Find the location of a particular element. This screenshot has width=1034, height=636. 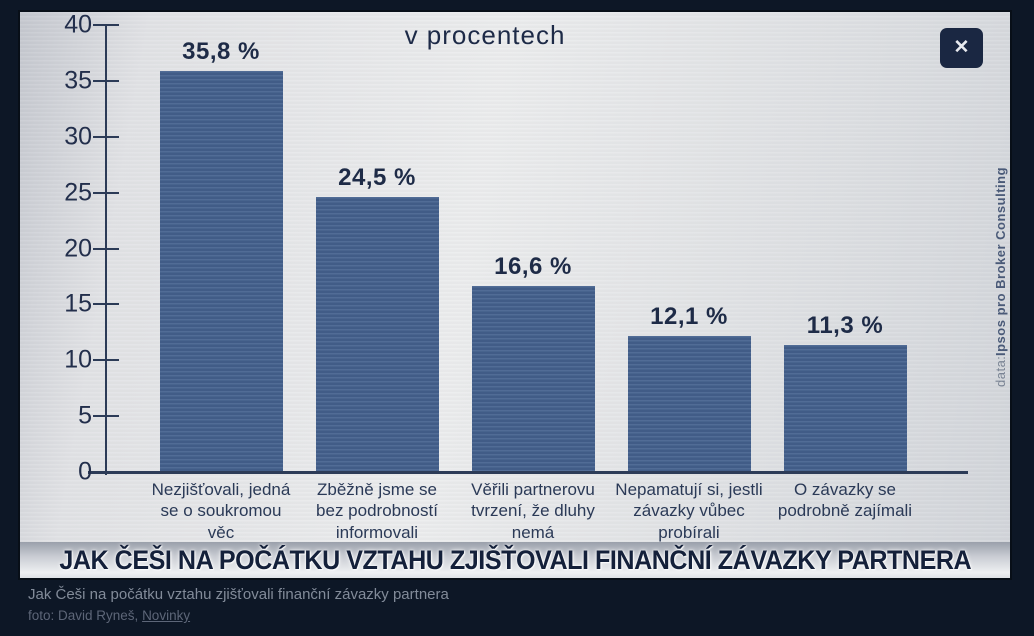

y-tick-label: 5 is located at coordinates (85, 415).